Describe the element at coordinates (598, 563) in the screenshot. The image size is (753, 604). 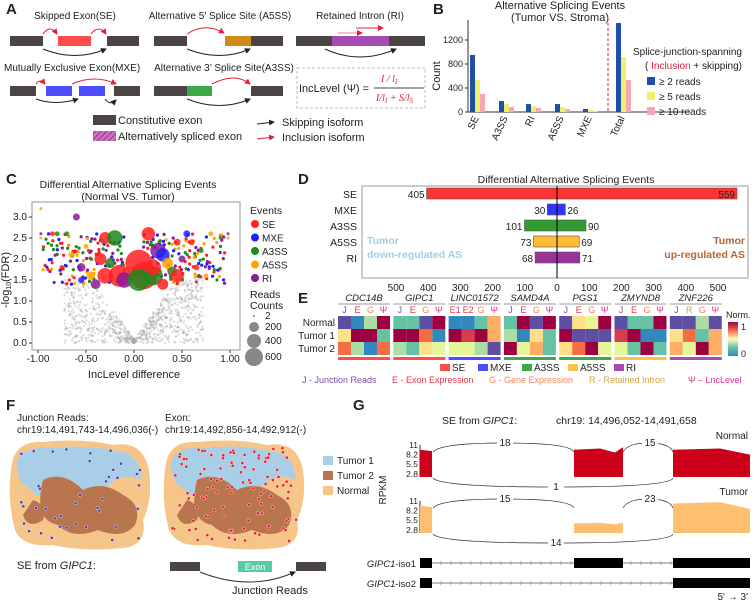
I see `g-isoform-exon` at that location.